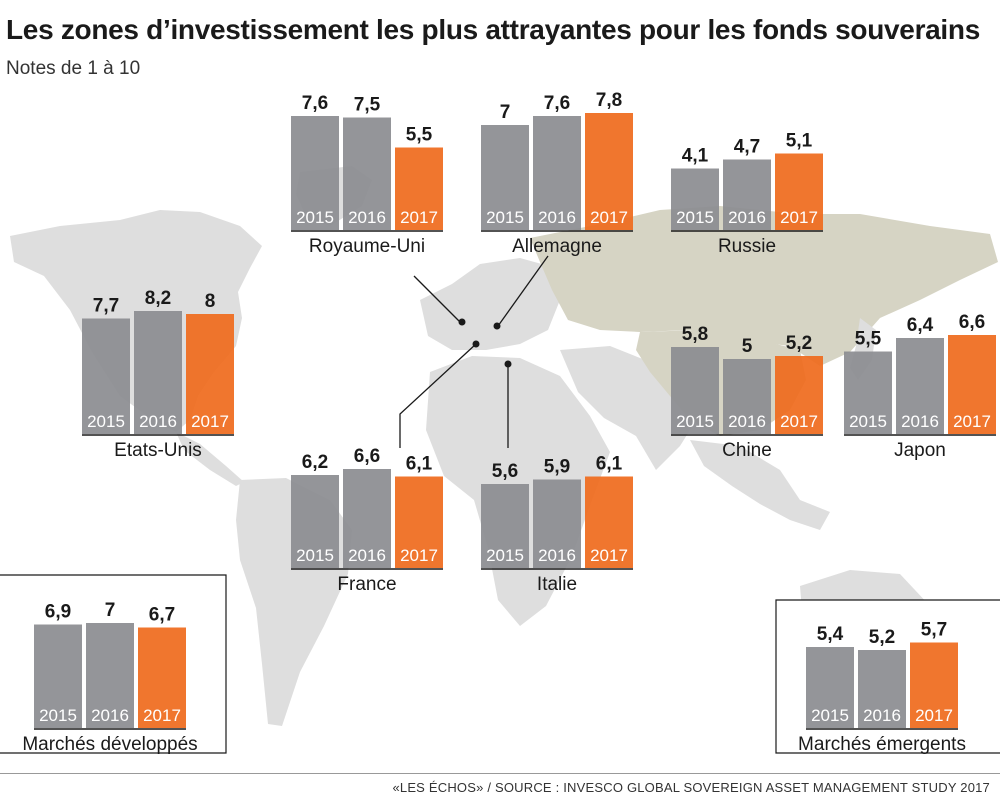 Image resolution: width=1000 pixels, height=801 pixels. Describe the element at coordinates (830, 687) in the screenshot. I see `bar-marches-emergents-2015` at that location.